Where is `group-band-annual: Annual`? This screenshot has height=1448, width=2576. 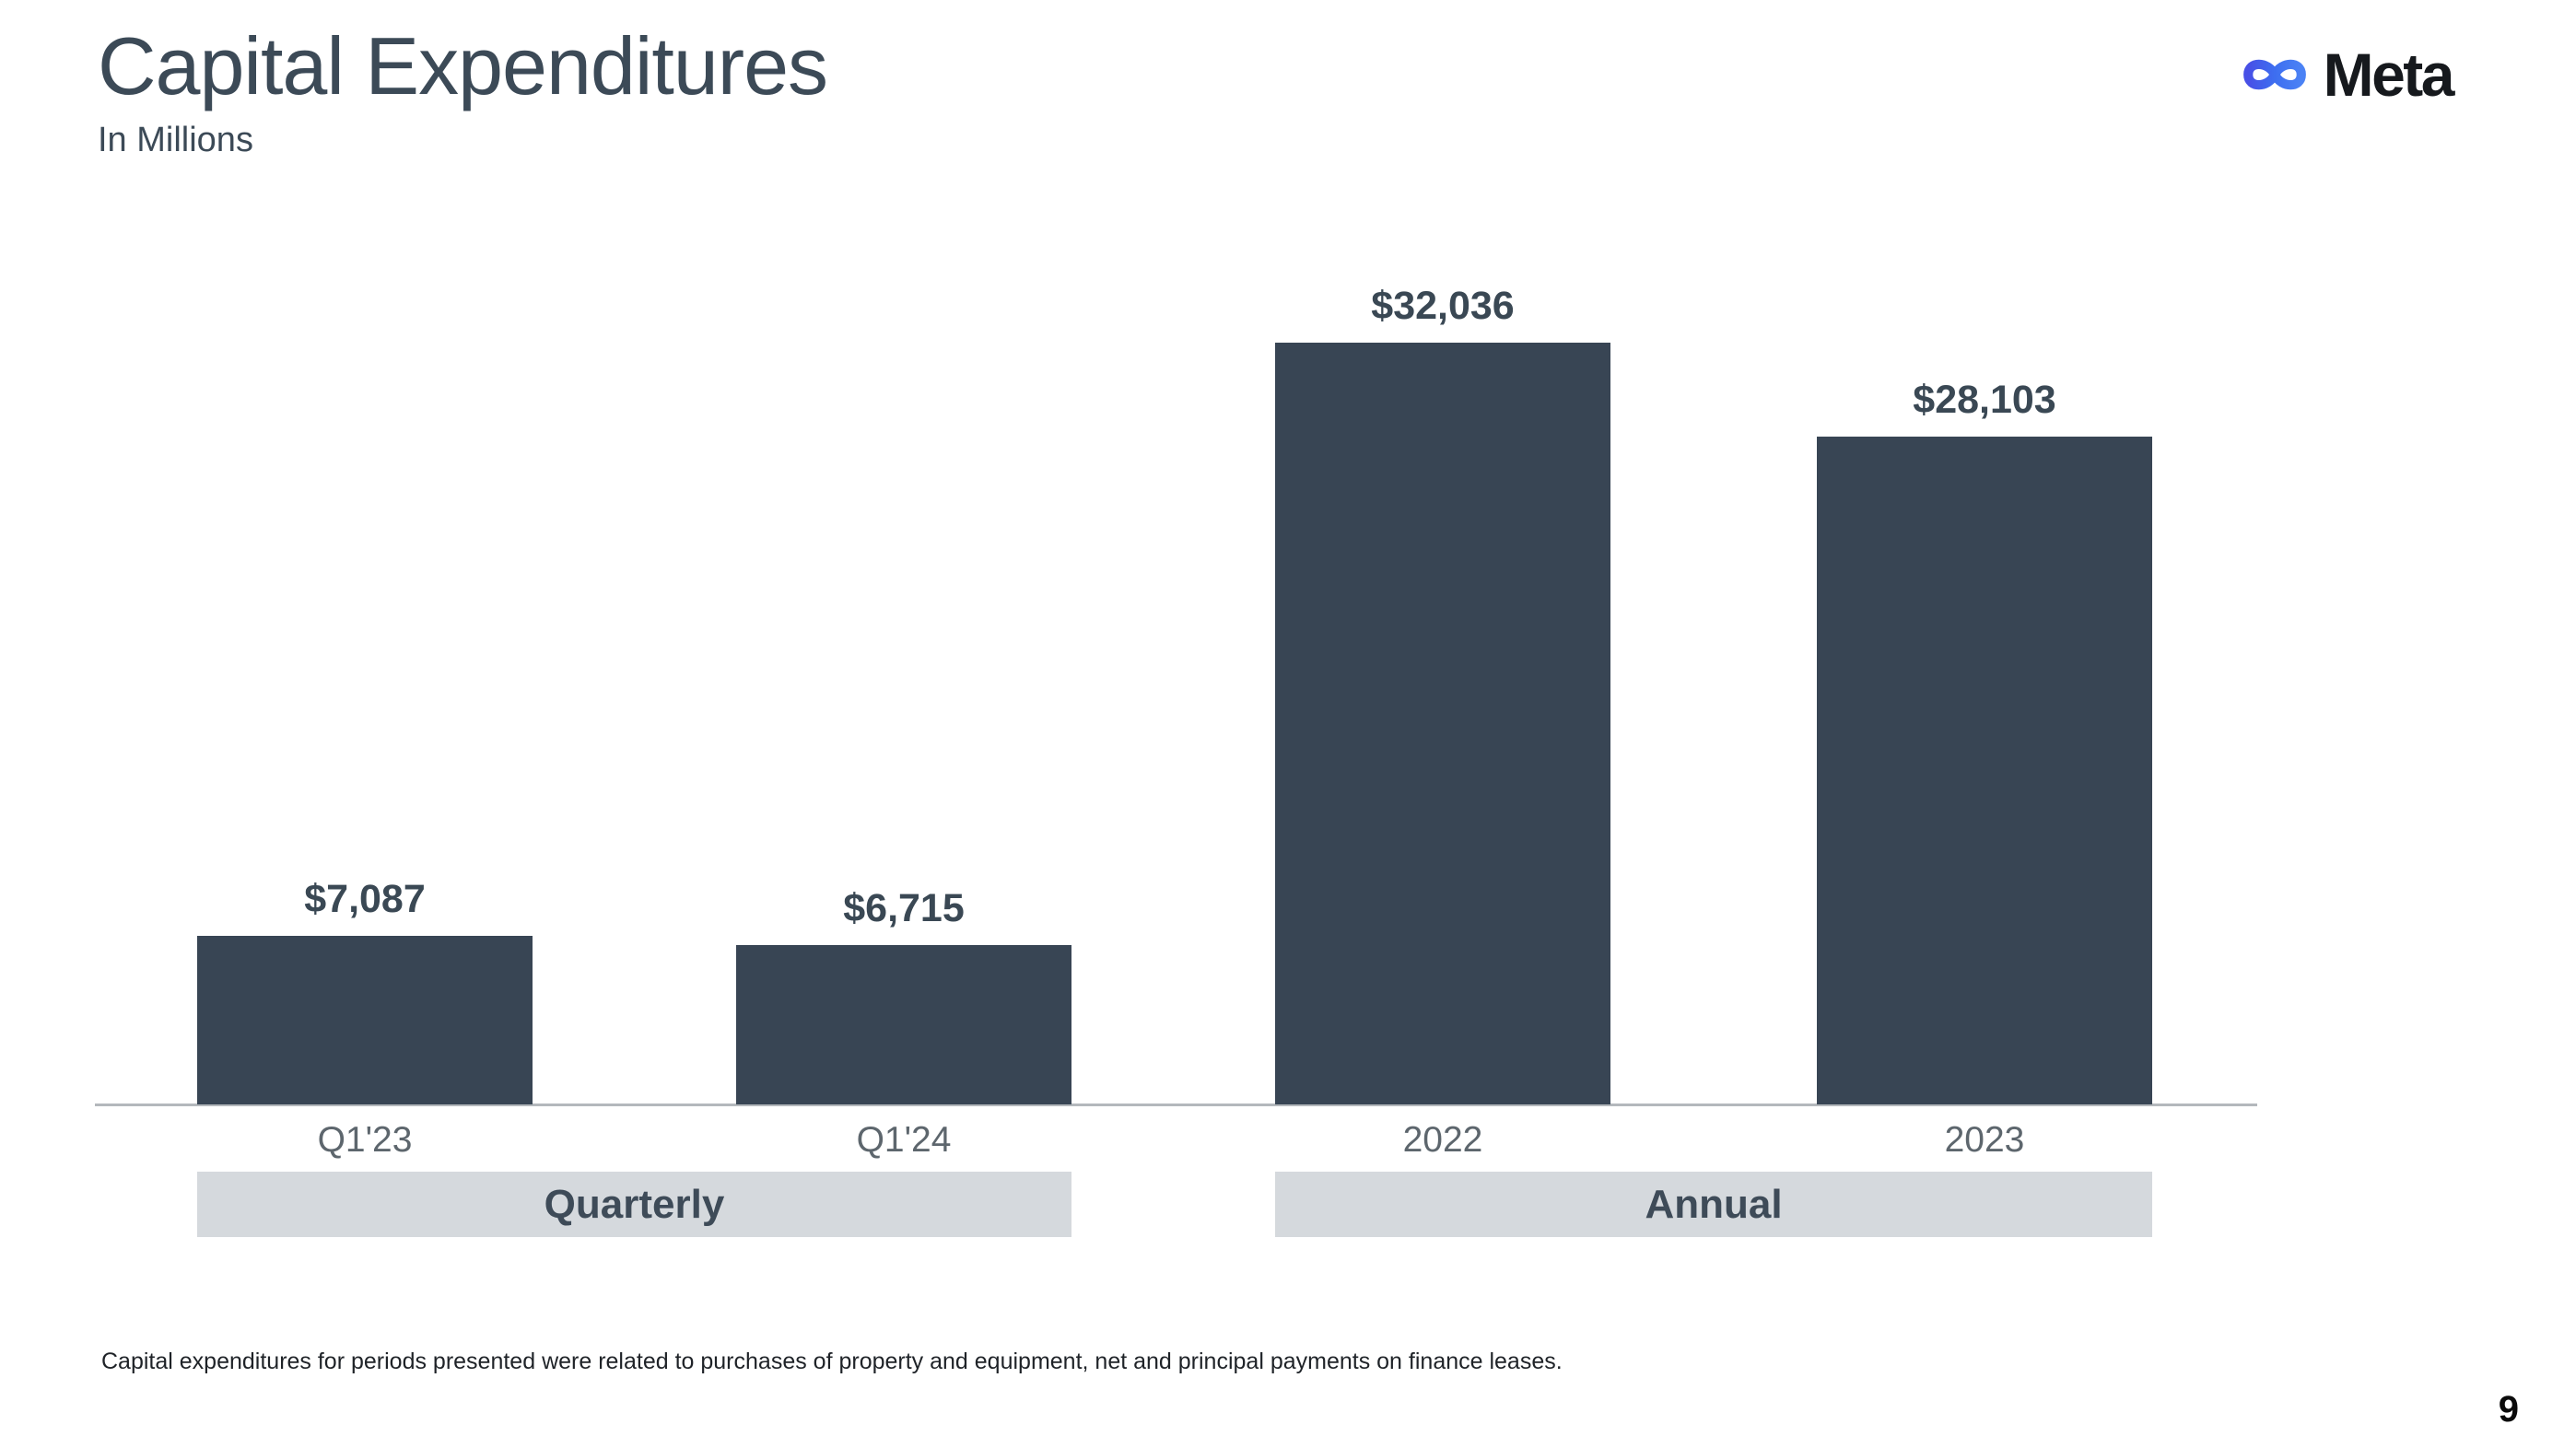
group-band-annual: Annual is located at coordinates (1713, 1204).